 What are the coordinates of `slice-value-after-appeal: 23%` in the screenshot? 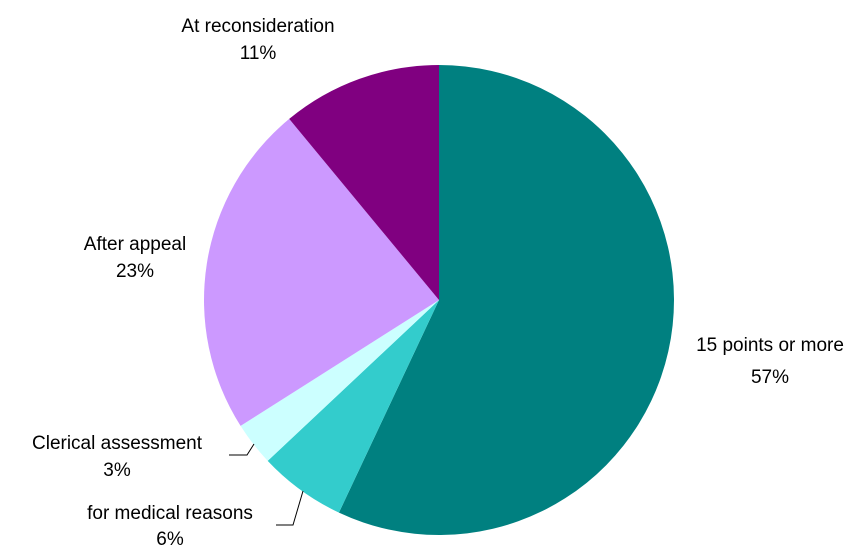 It's located at (135, 271).